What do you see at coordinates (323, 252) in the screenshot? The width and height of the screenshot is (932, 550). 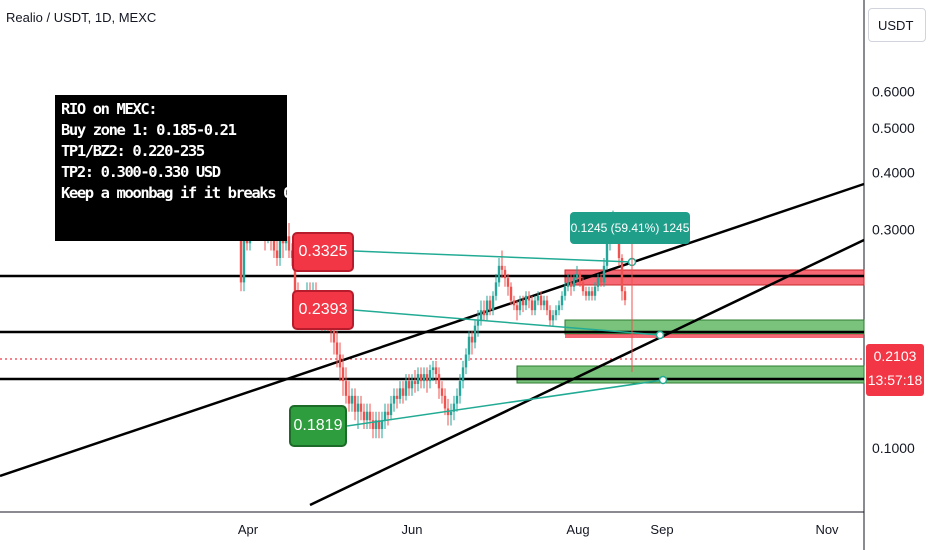 I see `price-tag-high: 0.3325` at bounding box center [323, 252].